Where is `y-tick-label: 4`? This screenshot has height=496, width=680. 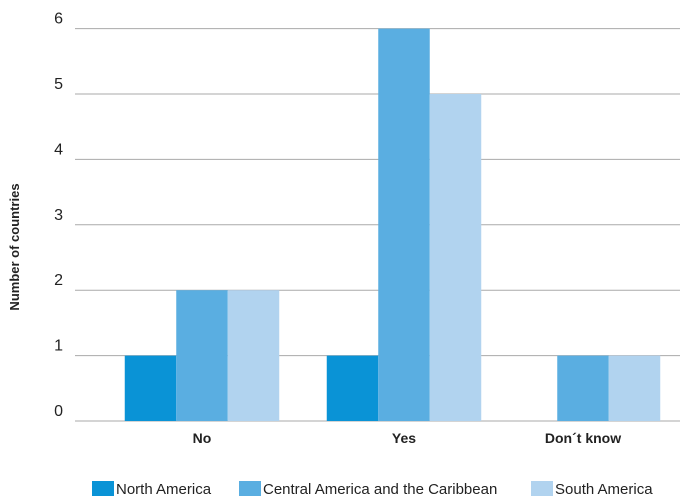 y-tick-label: 4 is located at coordinates (58, 149).